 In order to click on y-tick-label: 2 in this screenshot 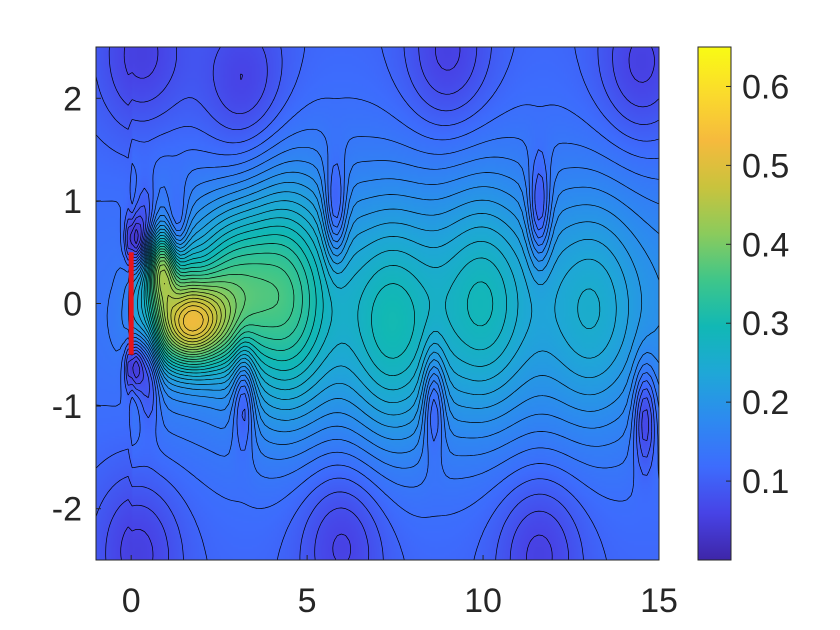, I will do `click(72, 99)`.